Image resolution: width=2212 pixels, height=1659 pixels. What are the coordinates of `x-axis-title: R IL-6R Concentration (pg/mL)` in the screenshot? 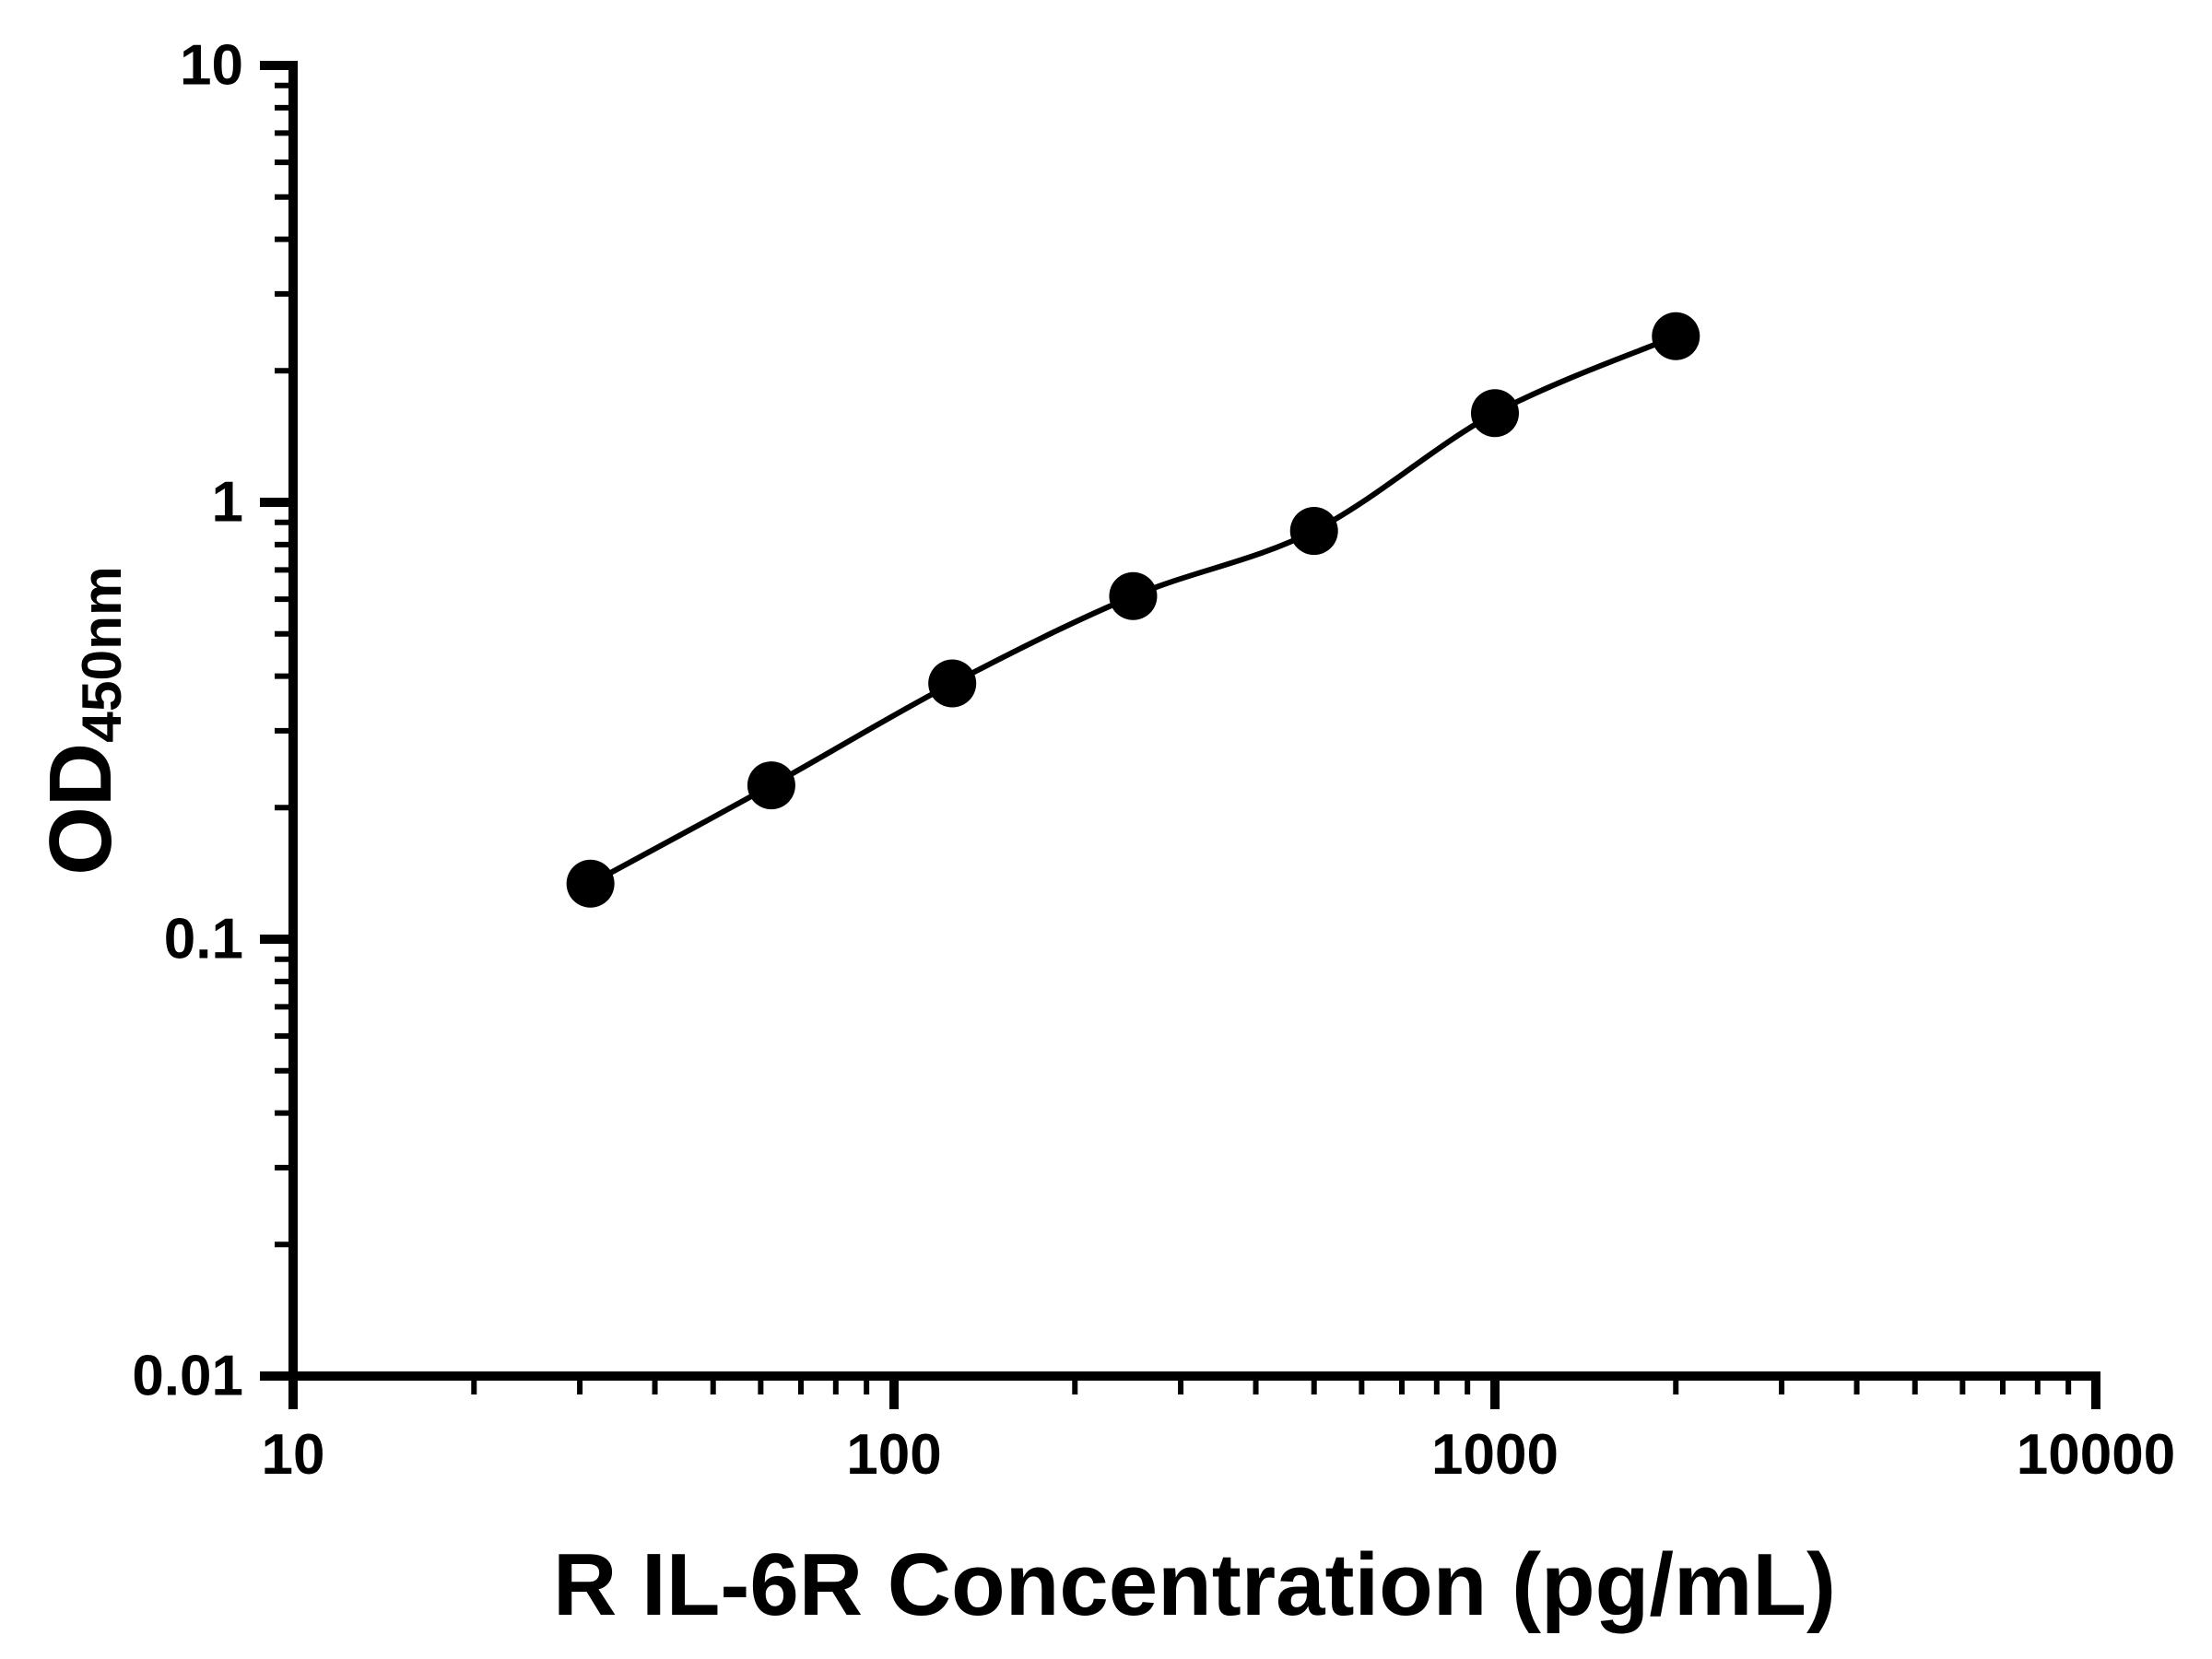 It's located at (1194, 1584).